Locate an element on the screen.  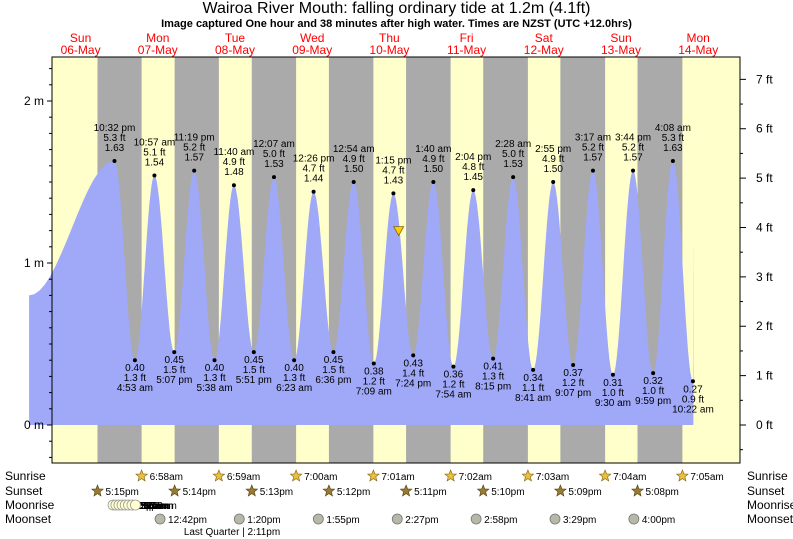
right-tick-label: 7 ft is located at coordinates (764, 79).